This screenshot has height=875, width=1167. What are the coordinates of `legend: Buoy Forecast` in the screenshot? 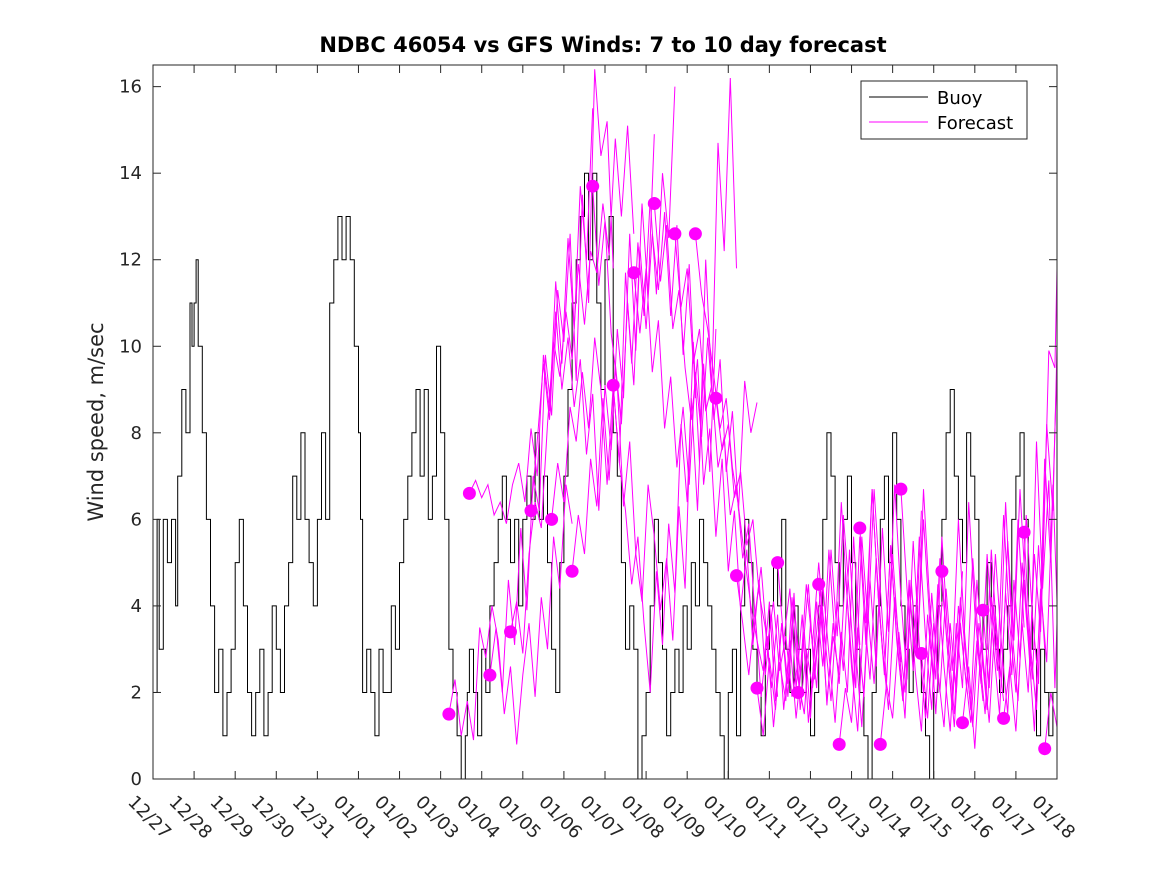 It's located at (944, 110).